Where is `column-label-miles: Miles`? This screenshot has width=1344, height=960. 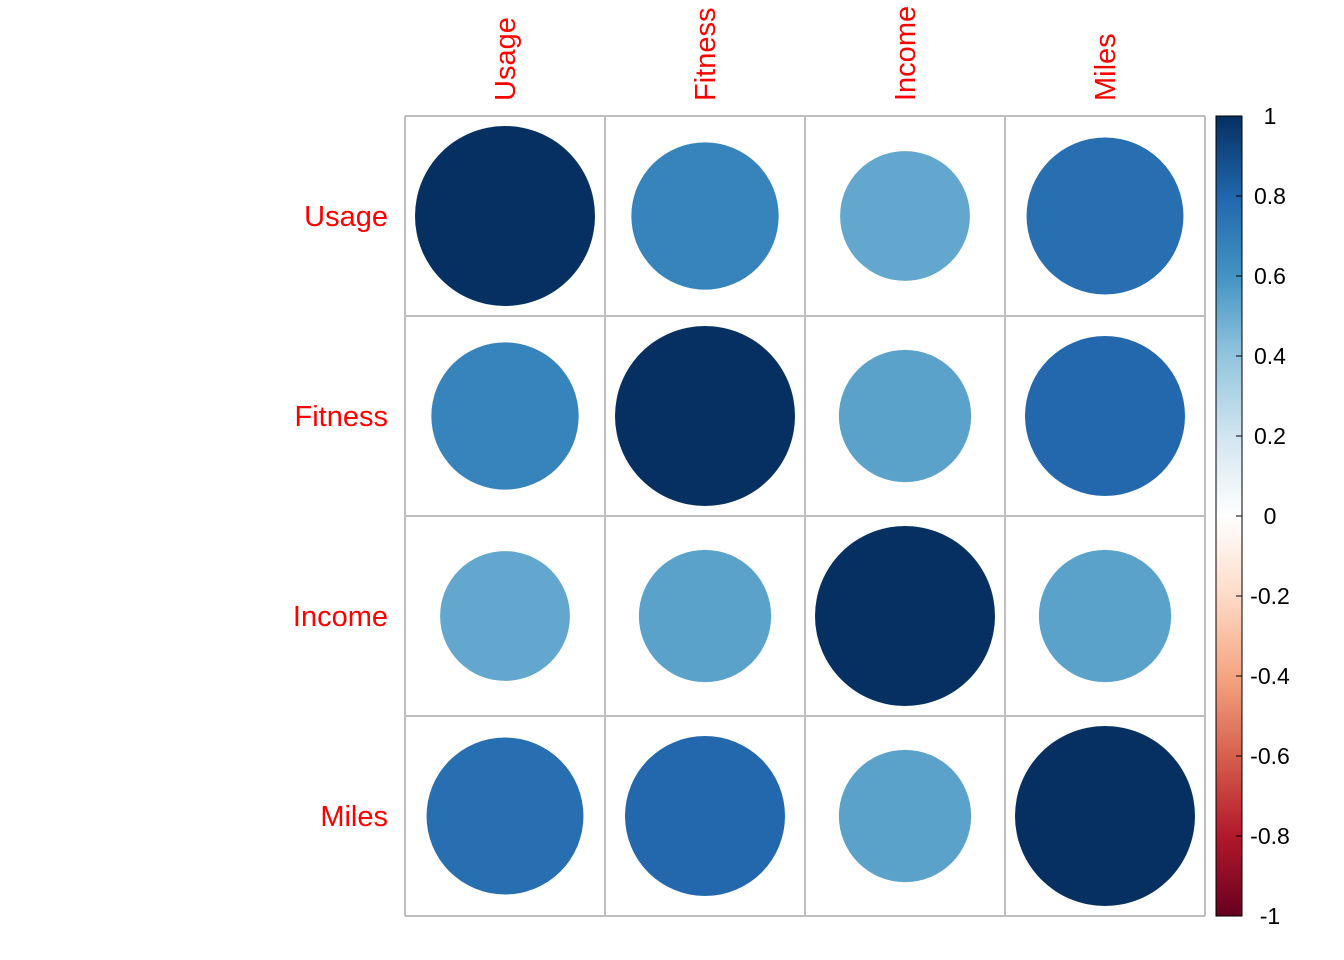
column-label-miles: Miles is located at coordinates (1106, 67).